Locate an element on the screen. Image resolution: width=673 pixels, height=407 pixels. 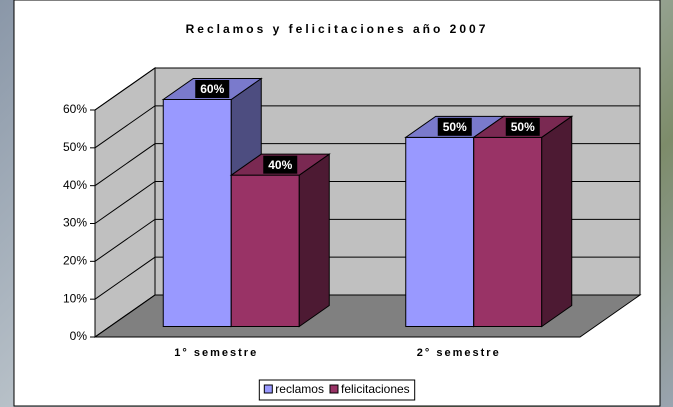
y-tick-label: 50% is located at coordinates (75, 147).